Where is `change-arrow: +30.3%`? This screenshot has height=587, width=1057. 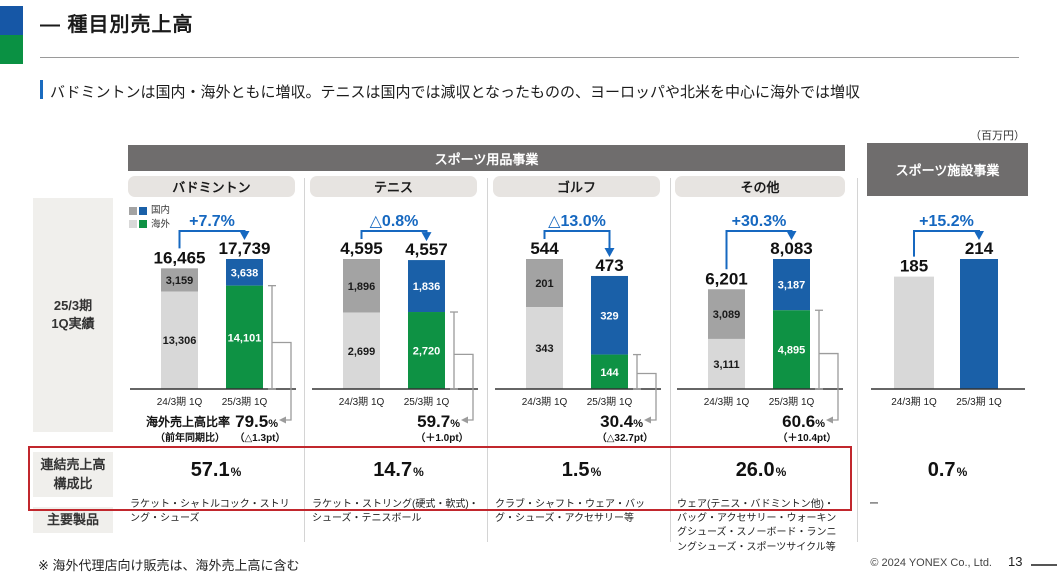
change-arrow: +30.3% is located at coordinates (761, 241).